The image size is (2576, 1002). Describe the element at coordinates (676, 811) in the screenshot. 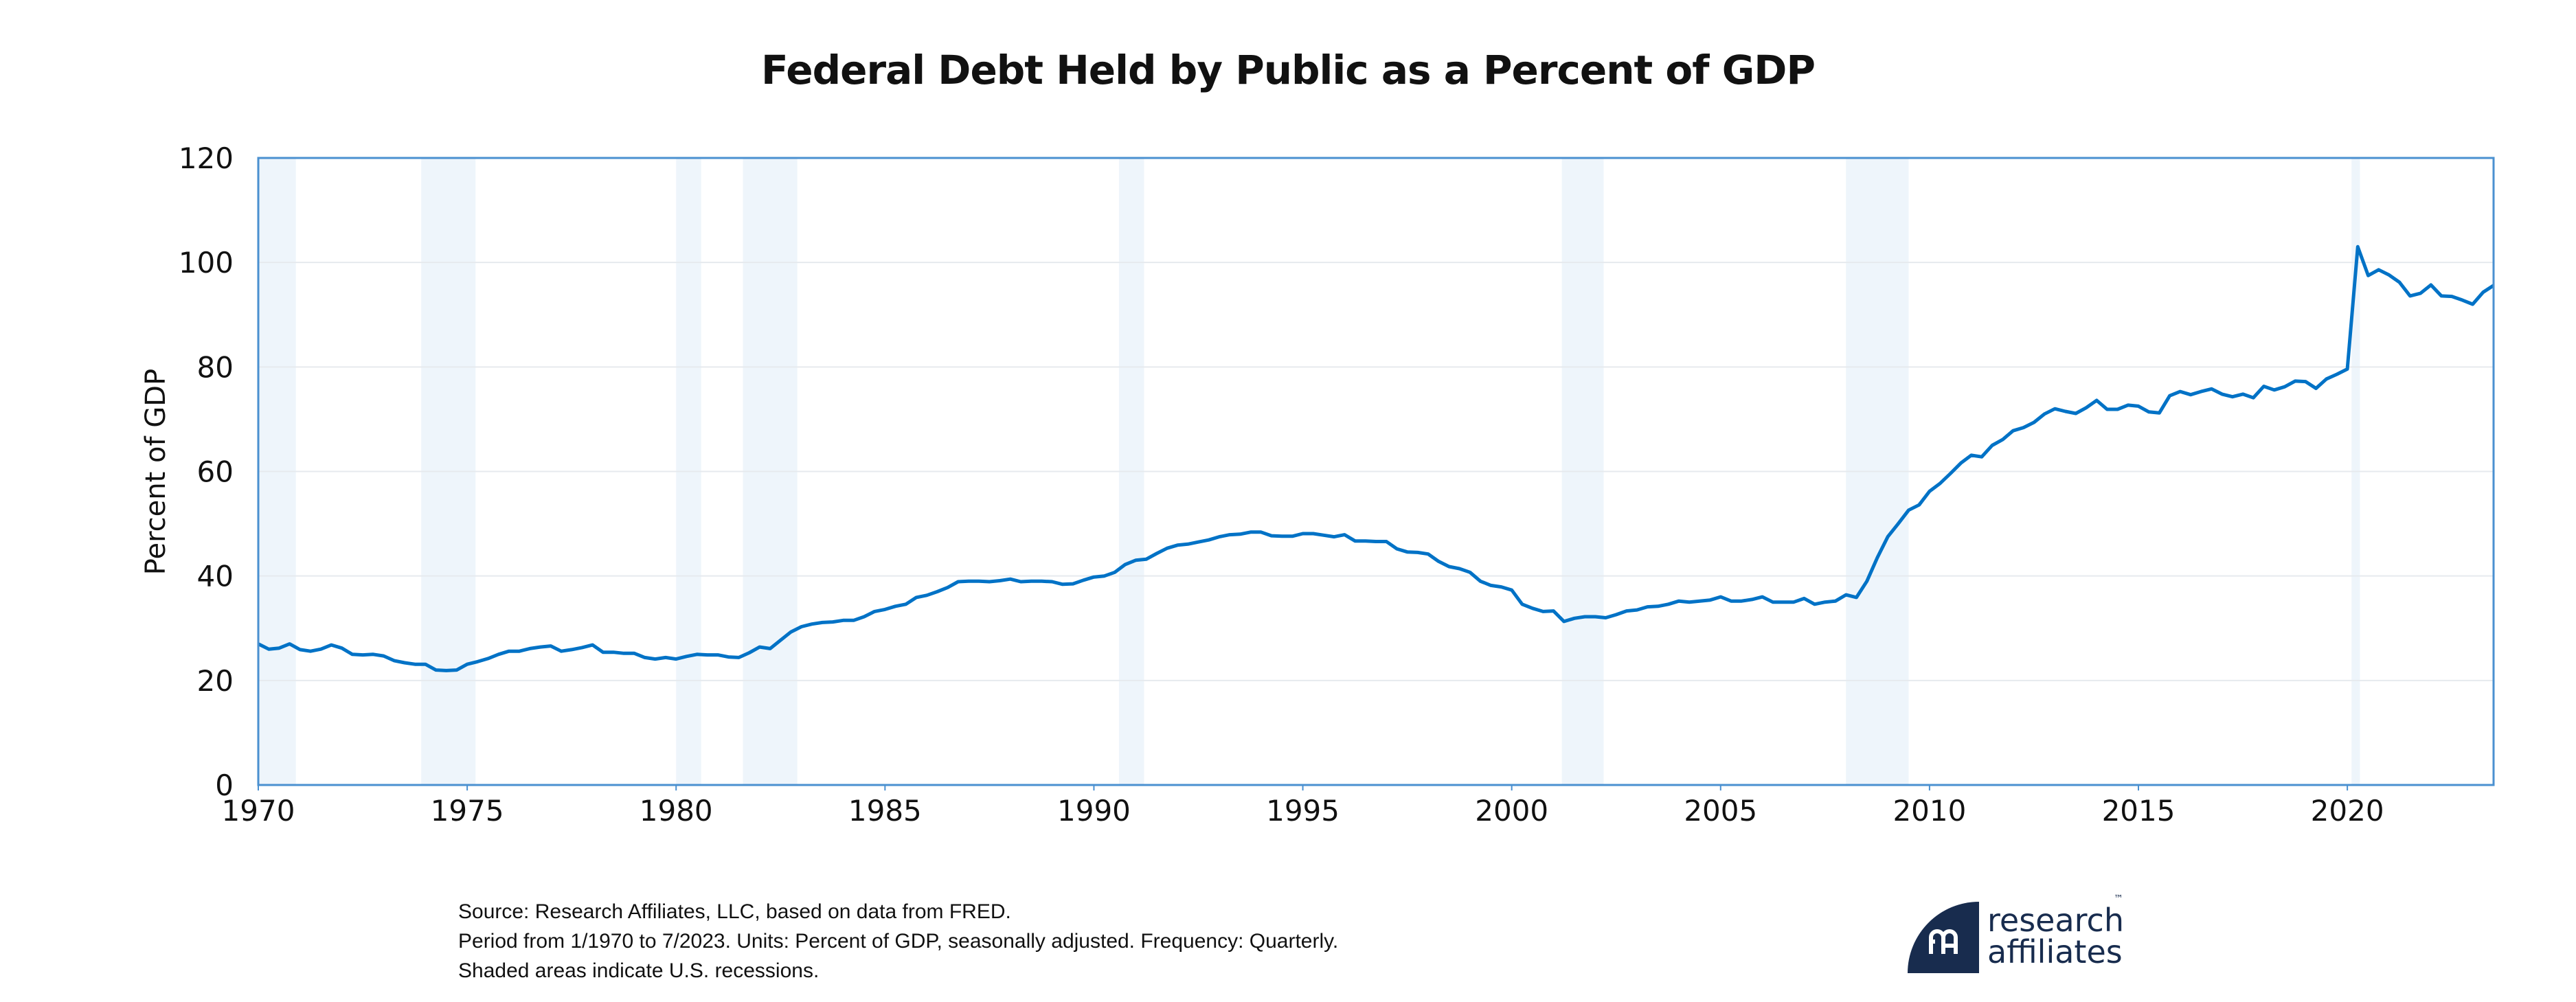

I see `x-tick-label: 1980` at that location.